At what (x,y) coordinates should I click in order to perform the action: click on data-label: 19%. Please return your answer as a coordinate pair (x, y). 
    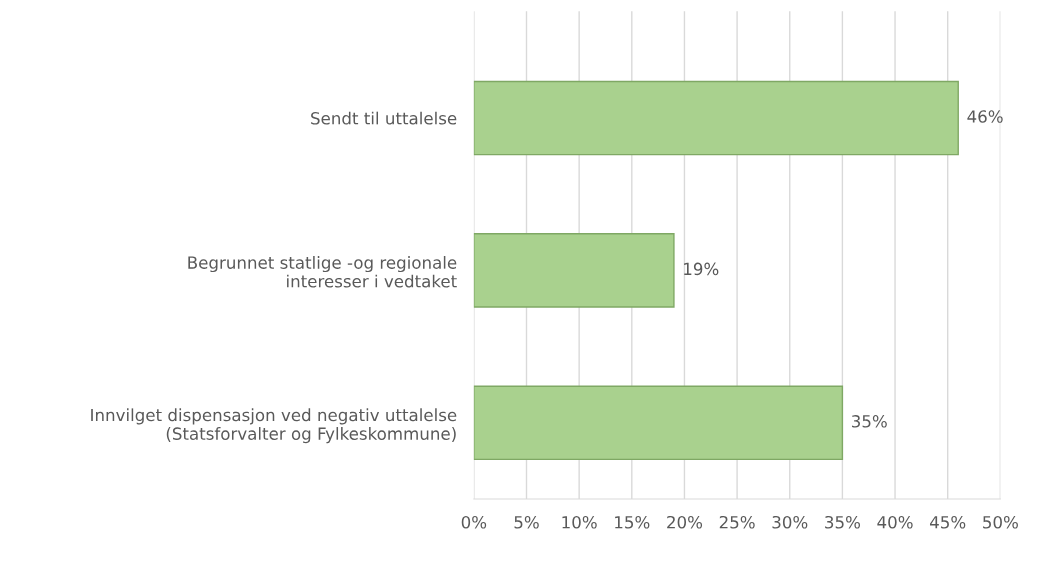
    Looking at the image, I should click on (701, 269).